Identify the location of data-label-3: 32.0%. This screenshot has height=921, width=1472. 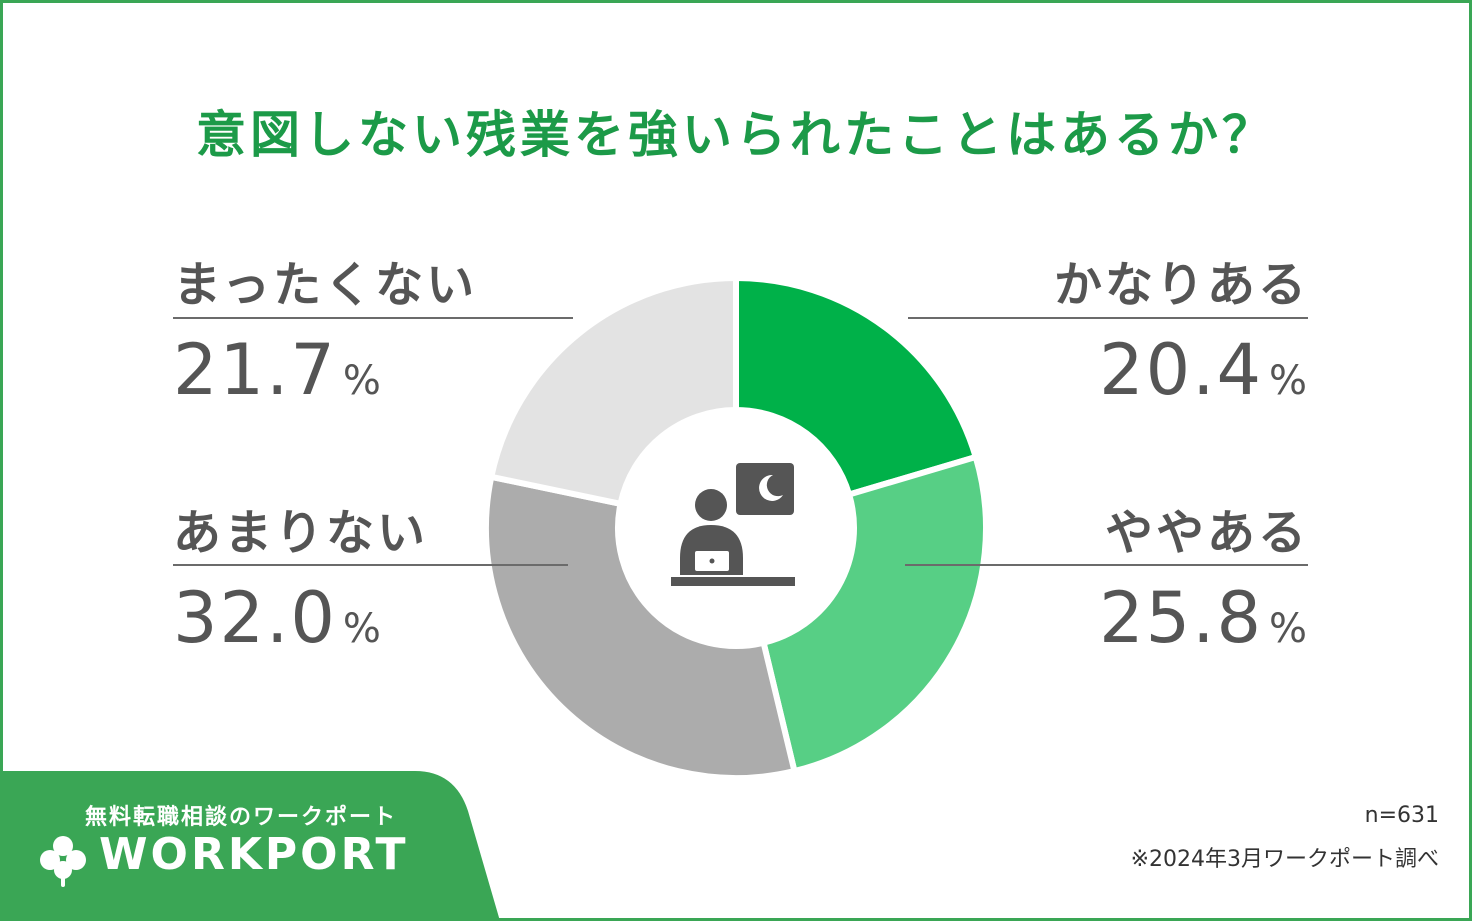
(278, 618).